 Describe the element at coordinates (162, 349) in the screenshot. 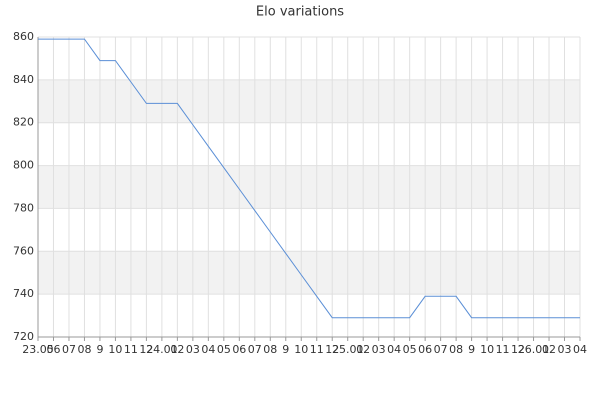

I see `x-tick-label: 24.01` at that location.